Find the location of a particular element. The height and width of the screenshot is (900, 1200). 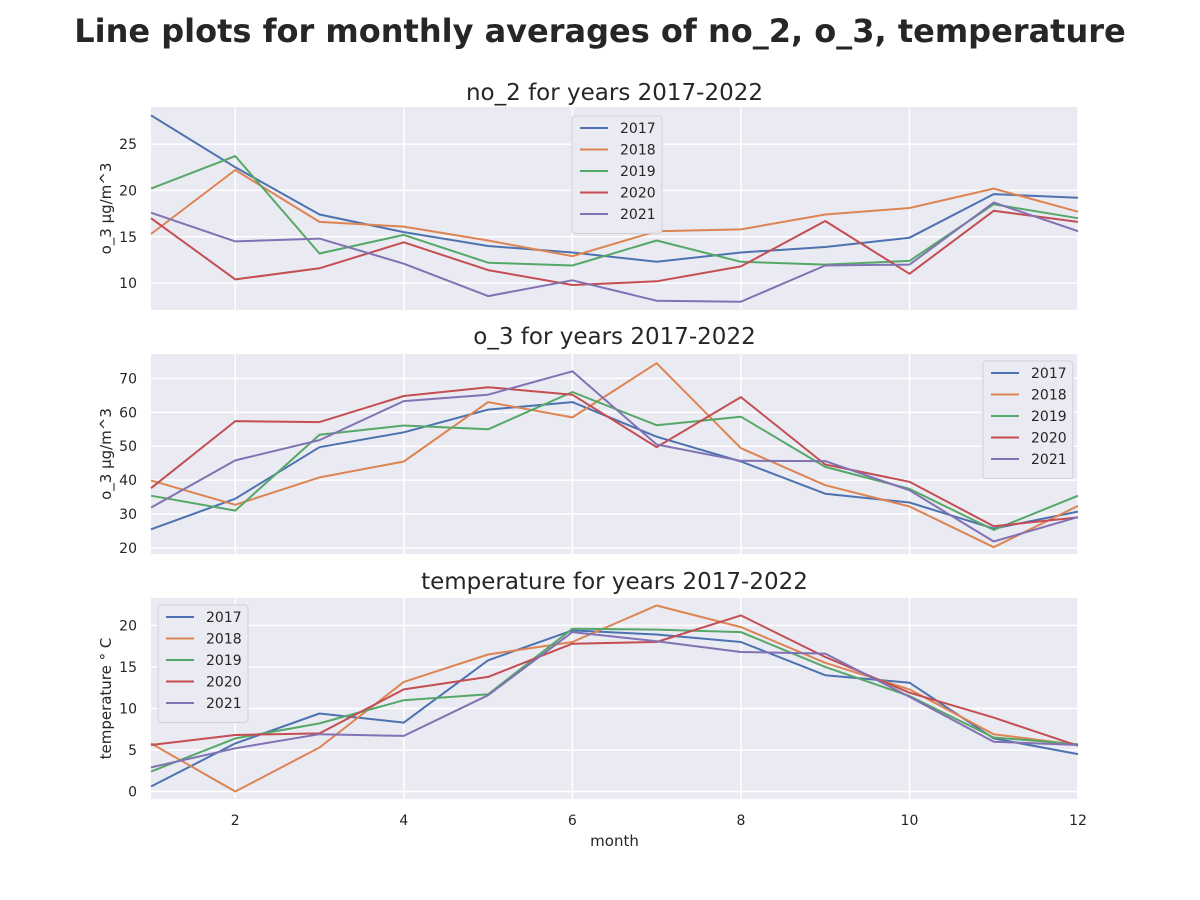

y-axis-label: temperature ° C is located at coordinates (106, 699).